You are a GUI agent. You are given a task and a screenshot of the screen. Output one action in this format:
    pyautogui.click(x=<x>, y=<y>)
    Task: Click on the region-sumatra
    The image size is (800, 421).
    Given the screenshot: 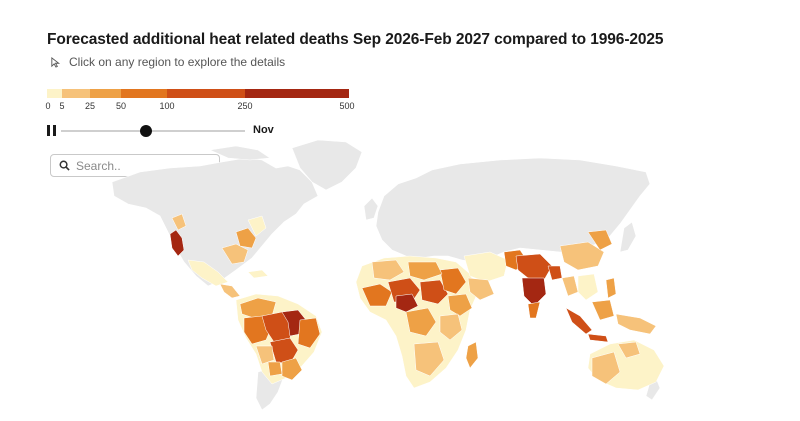 What is the action you would take?
    pyautogui.click(x=579, y=321)
    